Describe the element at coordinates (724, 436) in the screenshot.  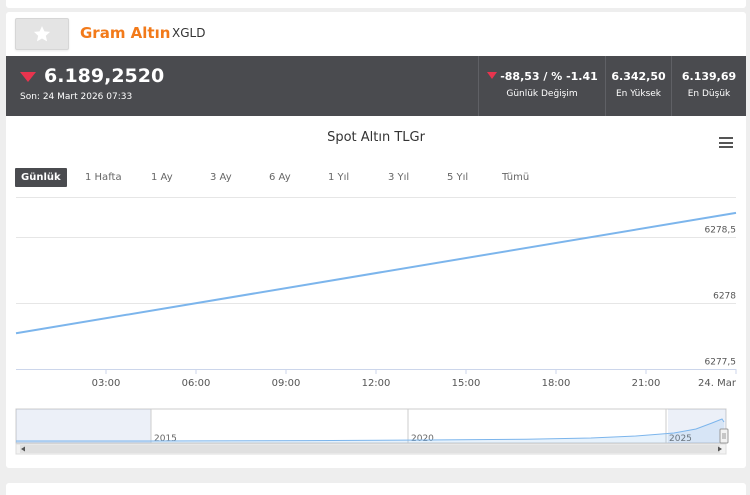
I see `navigator-handle` at that location.